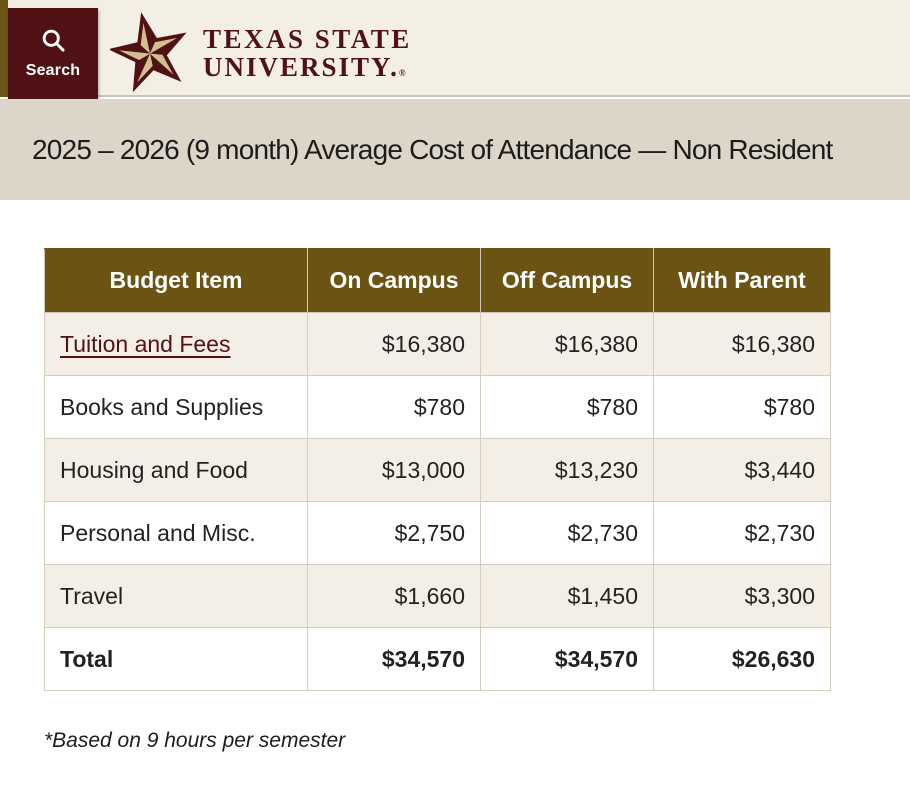 The width and height of the screenshot is (910, 790). Describe the element at coordinates (145, 343) in the screenshot. I see `tuition-and-fees-link: Tuition and Fees` at that location.